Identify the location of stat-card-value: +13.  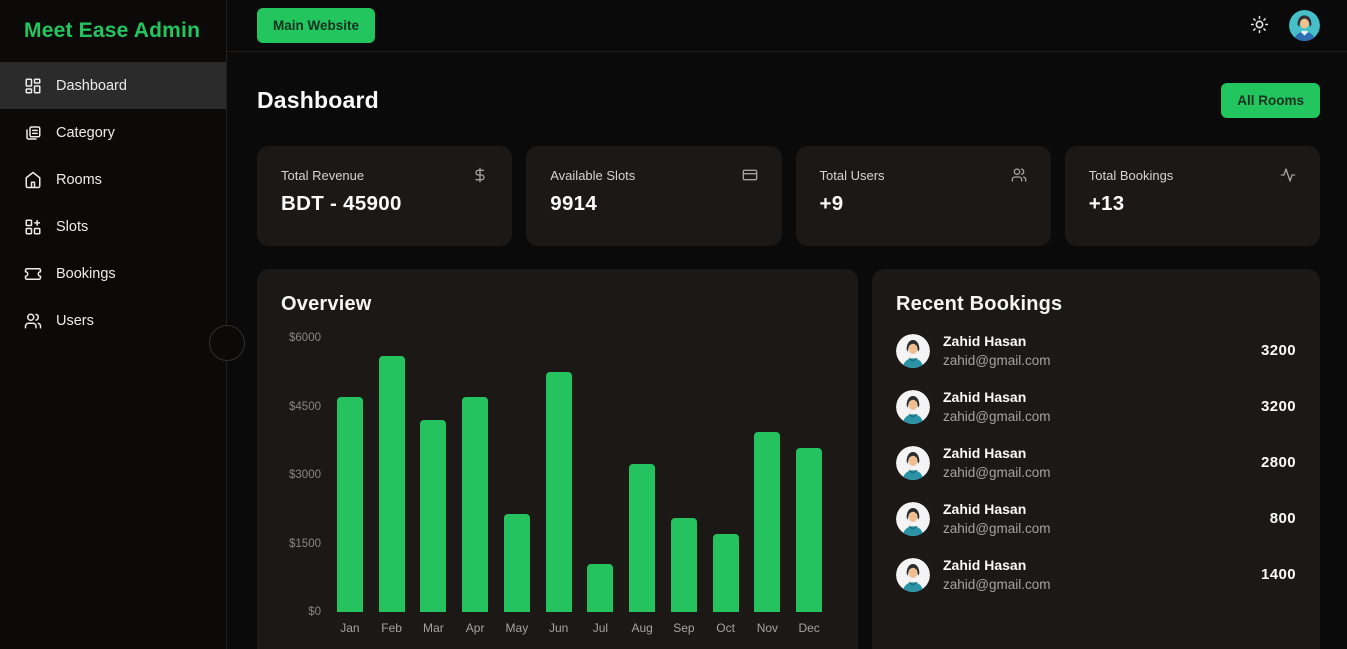
(1106, 203).